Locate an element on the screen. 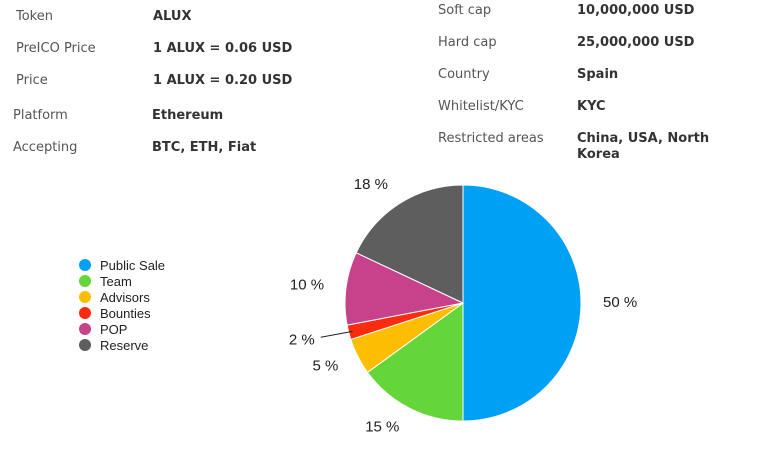 The width and height of the screenshot is (779, 449). info-label: PreICO Price is located at coordinates (56, 48).